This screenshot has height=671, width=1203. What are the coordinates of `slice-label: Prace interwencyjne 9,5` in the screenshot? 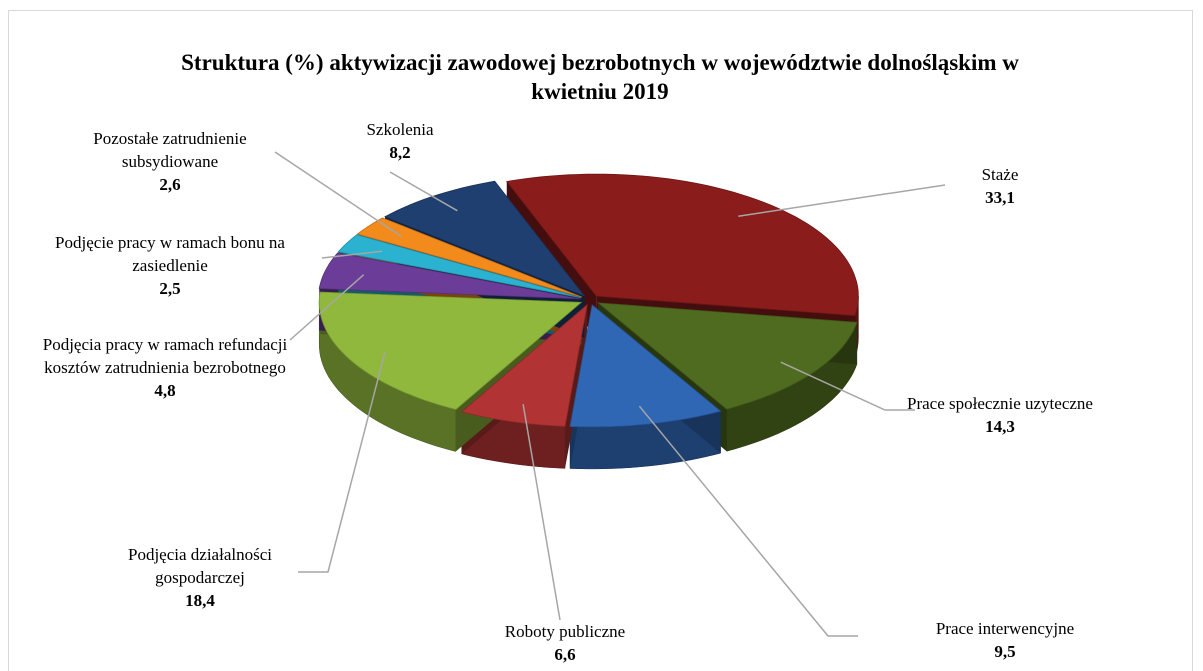 It's located at (1005, 640).